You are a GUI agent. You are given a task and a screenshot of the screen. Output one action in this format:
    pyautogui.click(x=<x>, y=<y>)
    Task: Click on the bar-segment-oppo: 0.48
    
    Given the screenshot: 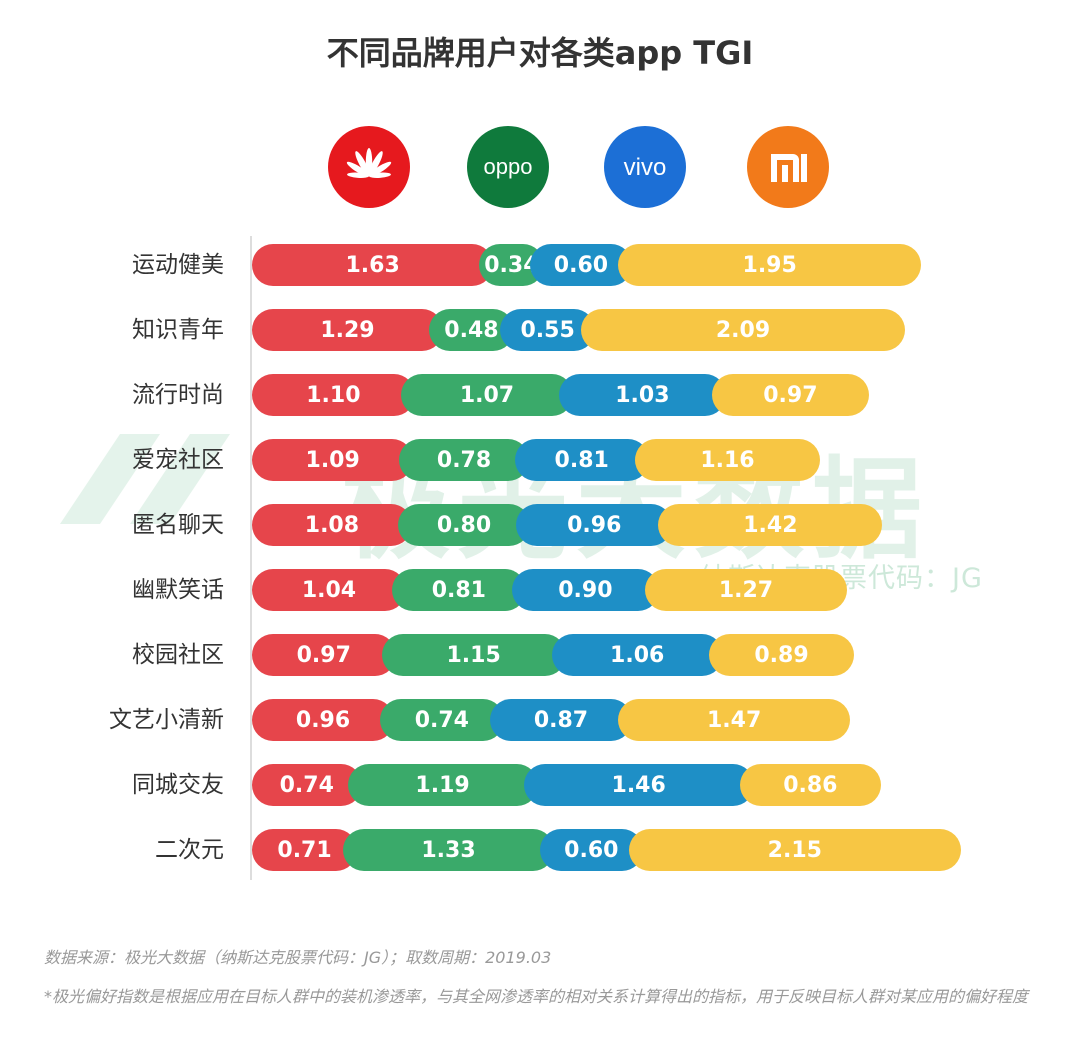 What is the action you would take?
    pyautogui.click(x=471, y=330)
    